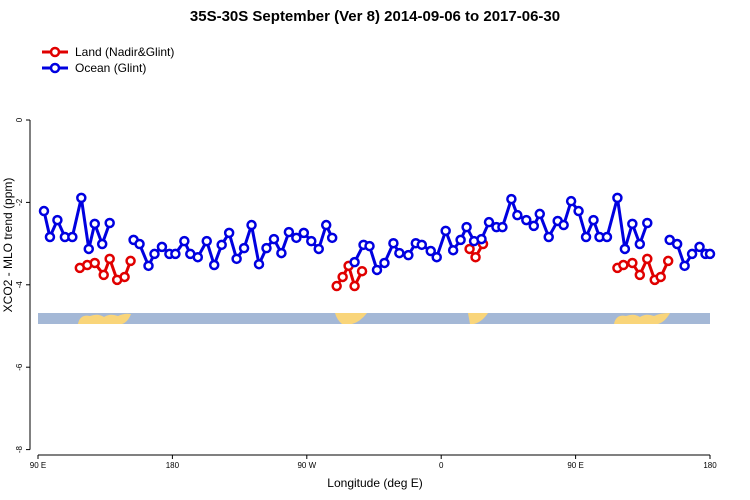  Describe the element at coordinates (306, 465) in the screenshot. I see `x-tick-label: 90 W` at that location.